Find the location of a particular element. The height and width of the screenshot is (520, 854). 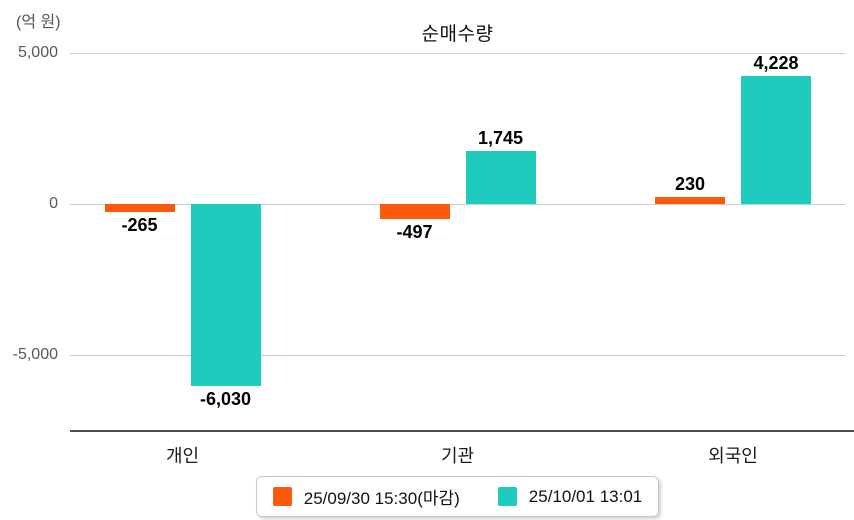

bar-value-label: -6,030 is located at coordinates (225, 399).